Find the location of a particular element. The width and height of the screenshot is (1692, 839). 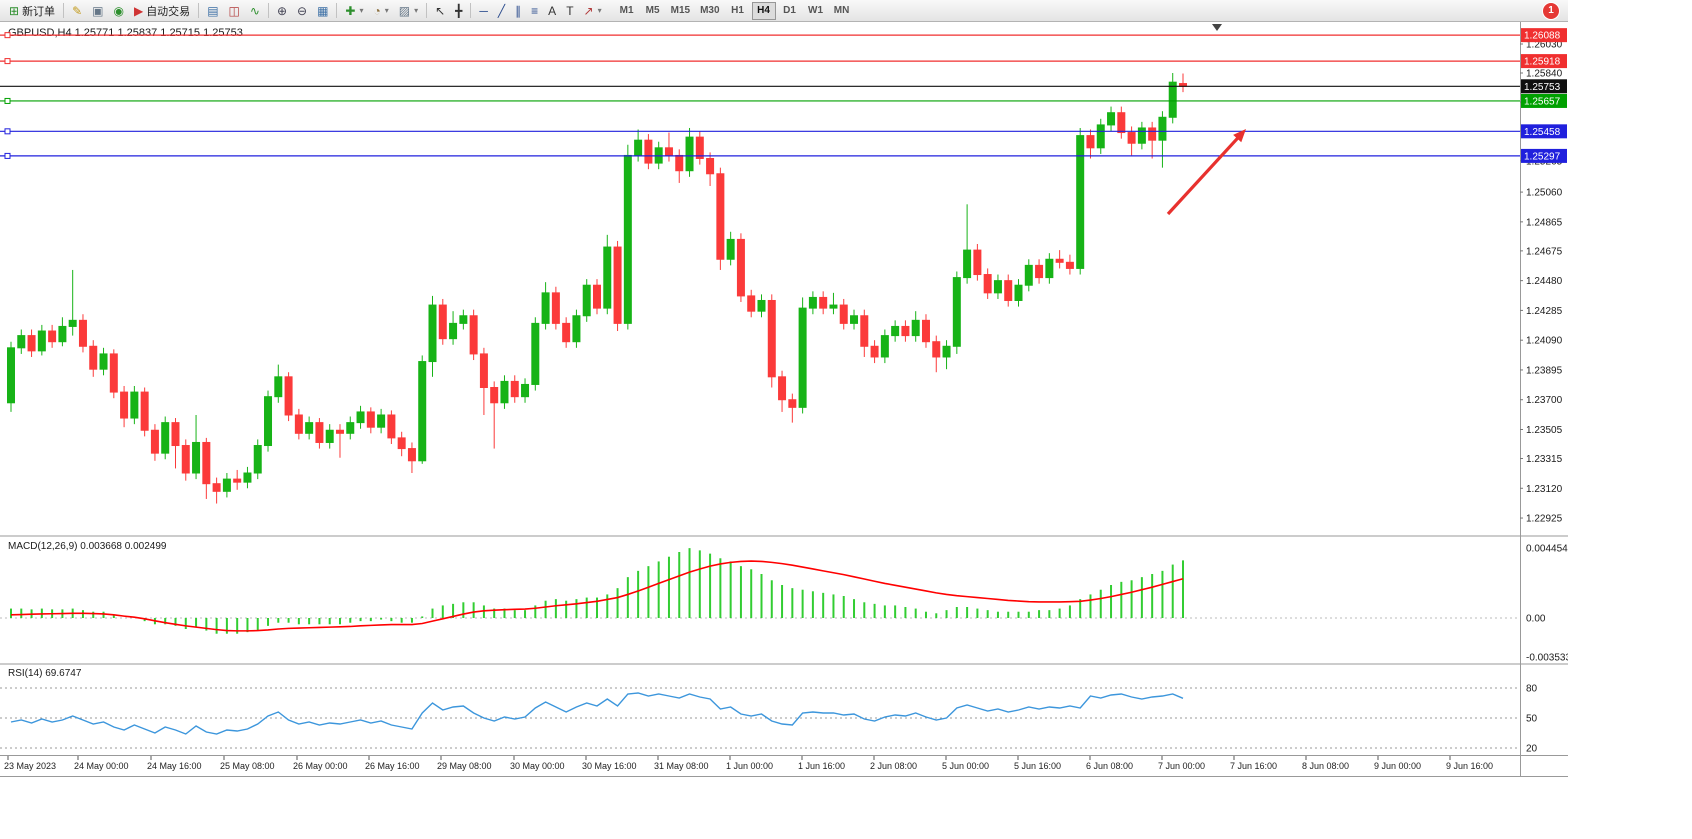

horizontal-line-icon: ─ is located at coordinates (483, 10).